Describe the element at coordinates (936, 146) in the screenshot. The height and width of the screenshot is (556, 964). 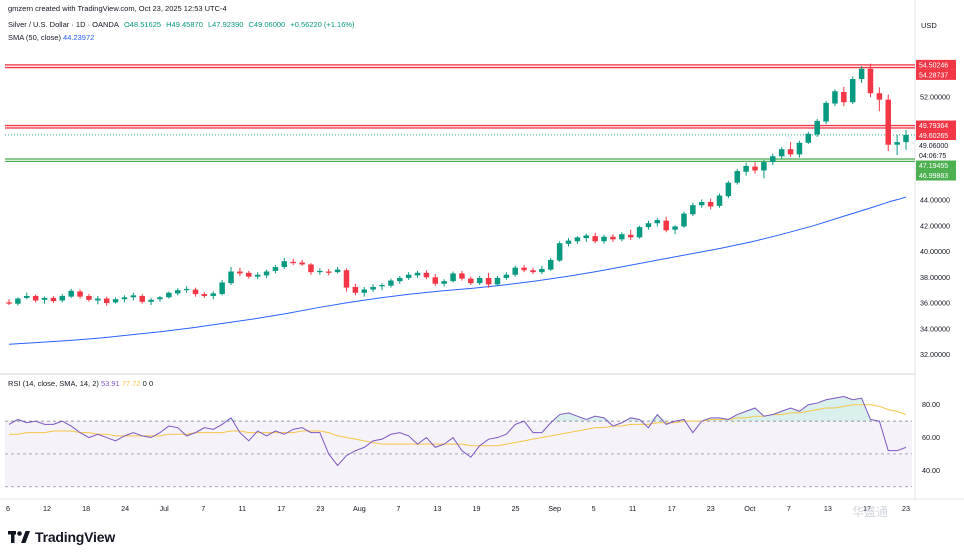
I see `price-label-last: 49.06000` at that location.